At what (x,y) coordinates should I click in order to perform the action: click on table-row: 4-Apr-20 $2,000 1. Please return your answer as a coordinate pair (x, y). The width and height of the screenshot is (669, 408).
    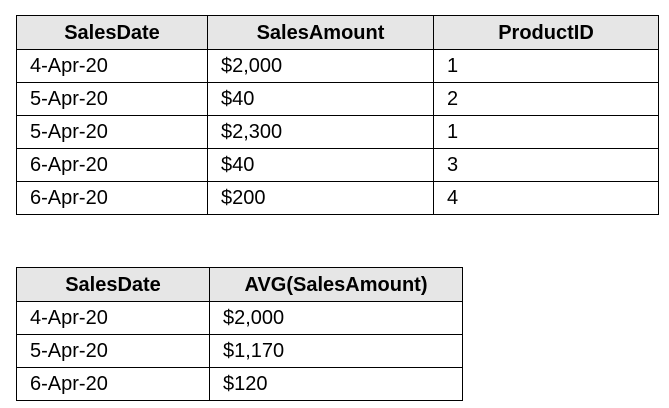
    Looking at the image, I should click on (337, 66).